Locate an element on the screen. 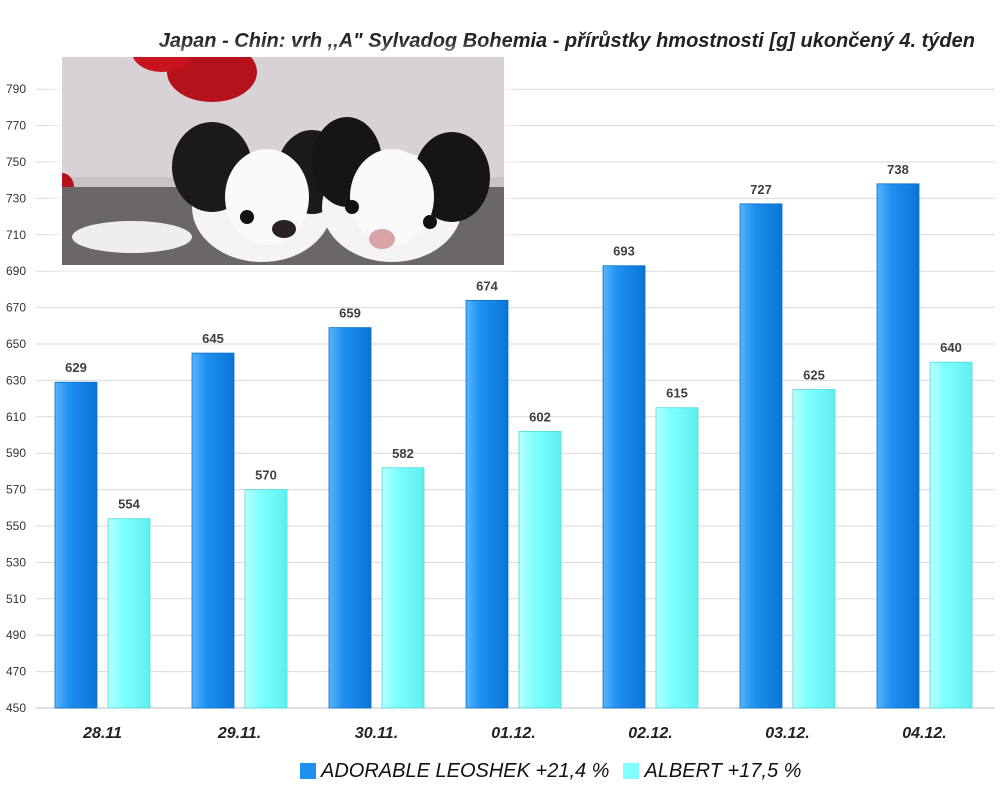  data-label-series-1: 738 is located at coordinates (898, 169).